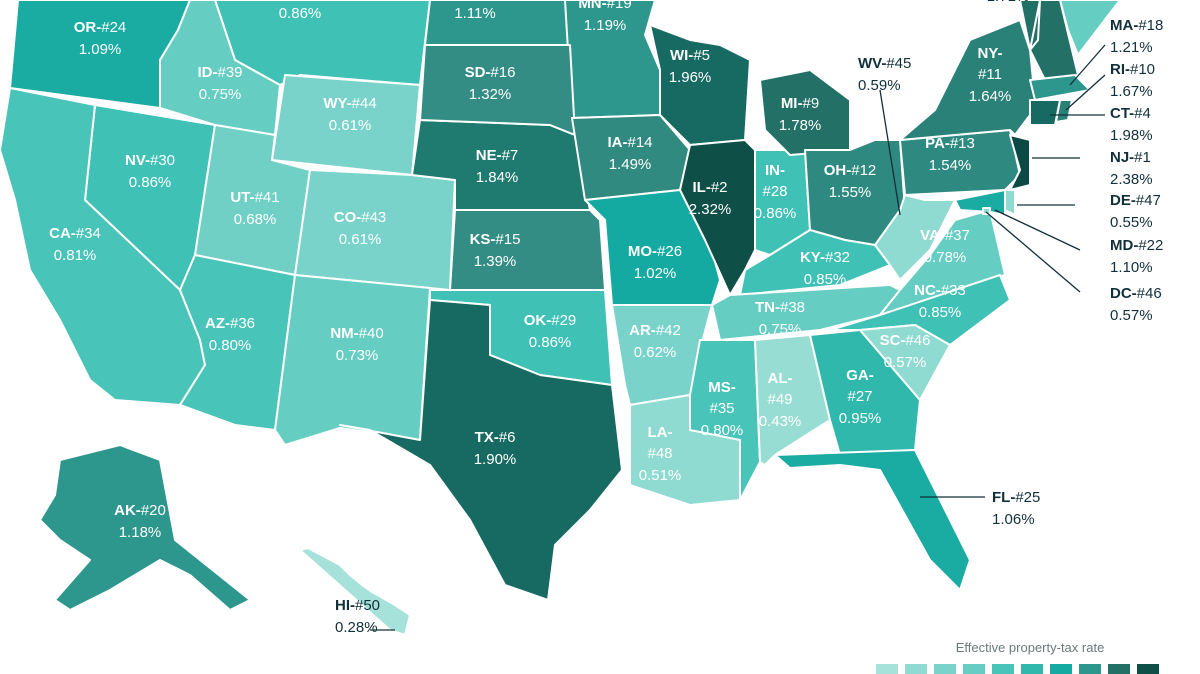 Image resolution: width=1200 pixels, height=674 pixels. Describe the element at coordinates (780, 307) in the screenshot. I see `state-label: TN-#38` at that location.